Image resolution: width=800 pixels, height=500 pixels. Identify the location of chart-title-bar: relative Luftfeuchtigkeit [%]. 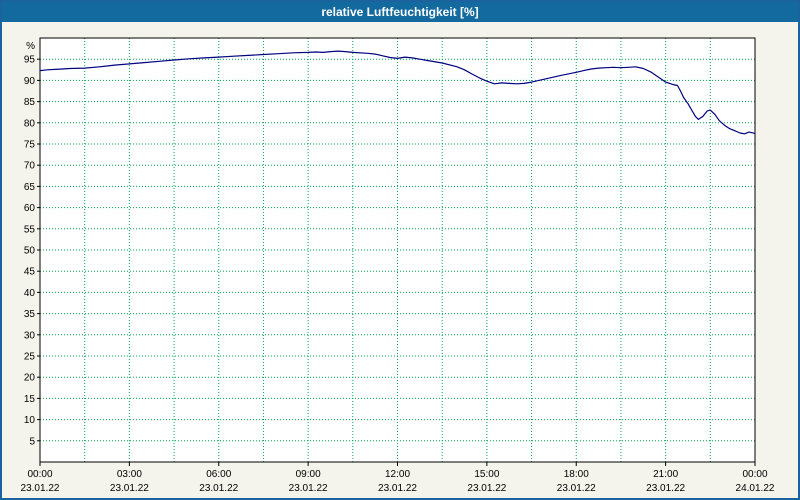
(400, 12).